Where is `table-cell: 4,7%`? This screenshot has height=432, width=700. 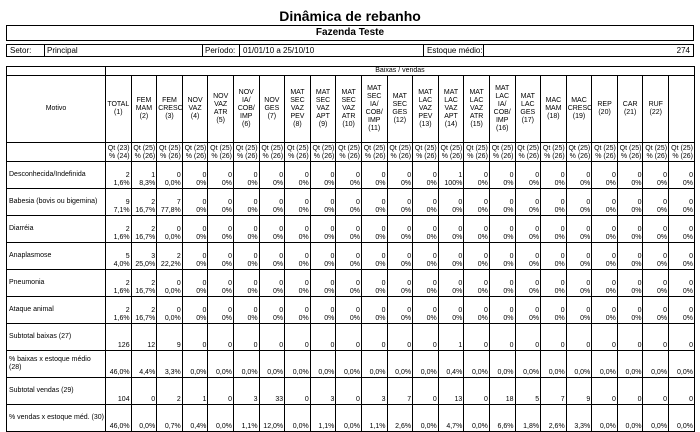
table-cell: 4,7% is located at coordinates (451, 418).